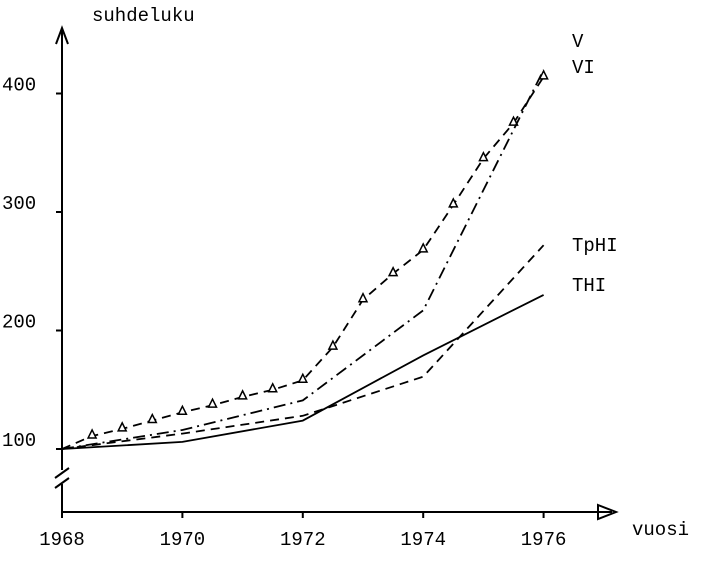 The height and width of the screenshot is (561, 710). What do you see at coordinates (544, 540) in the screenshot?
I see `x-tick-label: 1976` at bounding box center [544, 540].